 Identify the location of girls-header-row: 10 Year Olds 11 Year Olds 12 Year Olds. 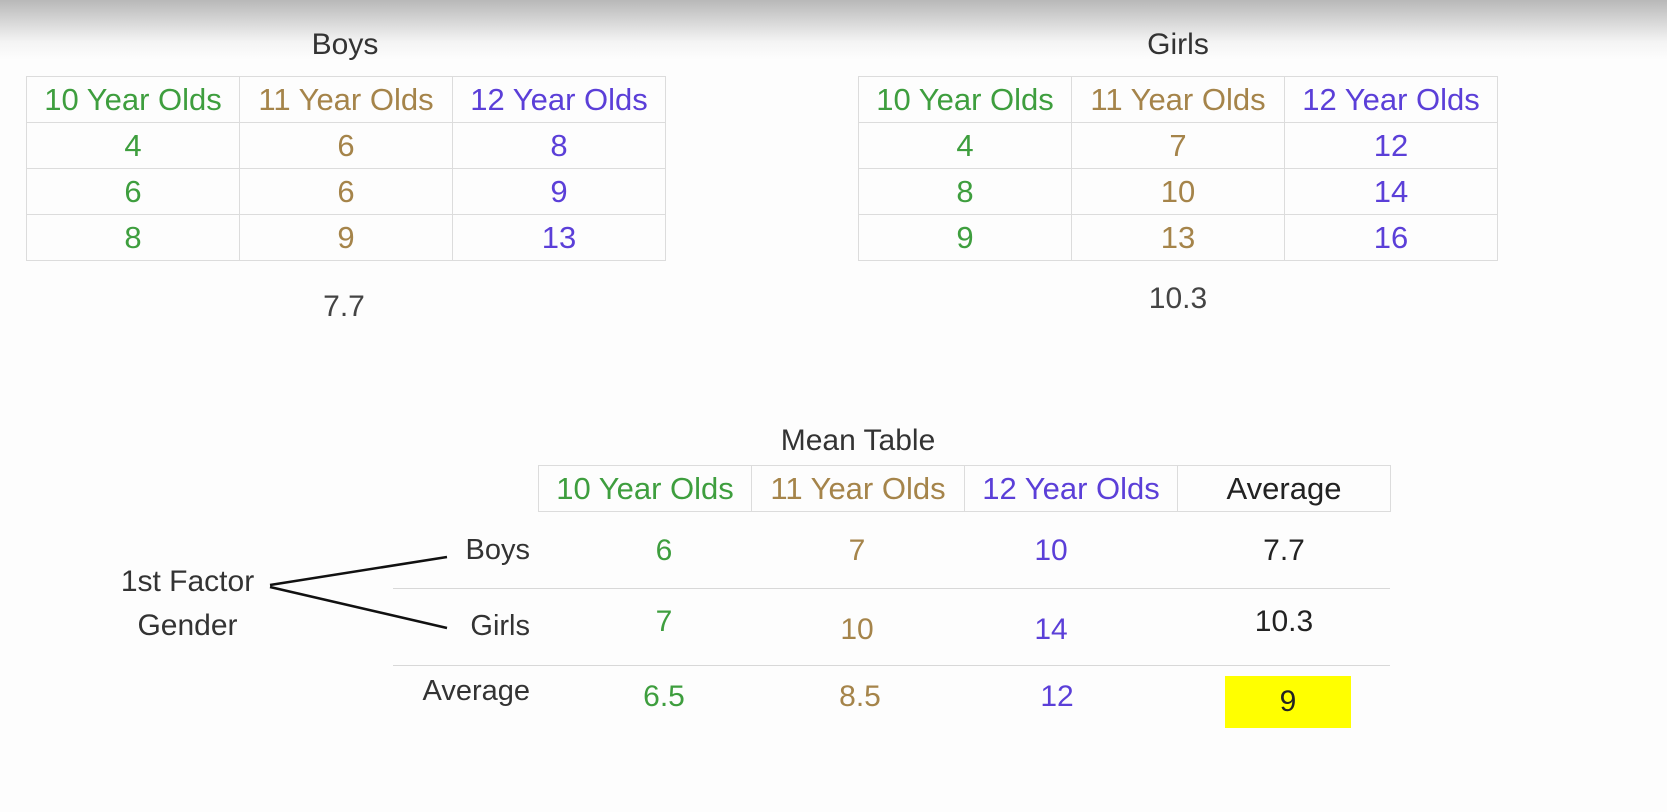
(1178, 99).